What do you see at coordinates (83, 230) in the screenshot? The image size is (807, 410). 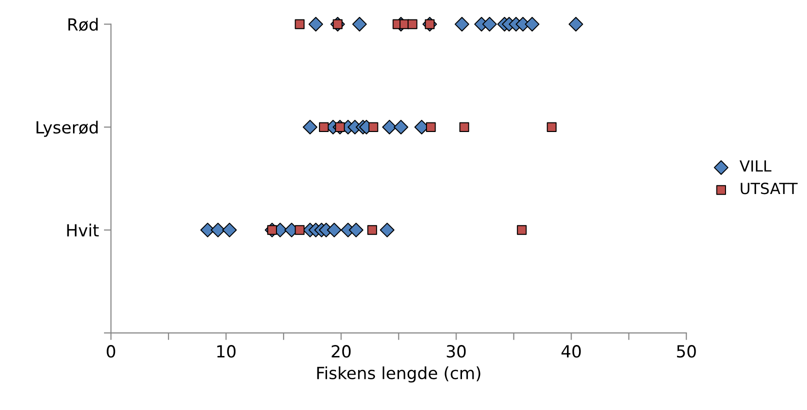 I see `y-tick-label: Hvit` at bounding box center [83, 230].